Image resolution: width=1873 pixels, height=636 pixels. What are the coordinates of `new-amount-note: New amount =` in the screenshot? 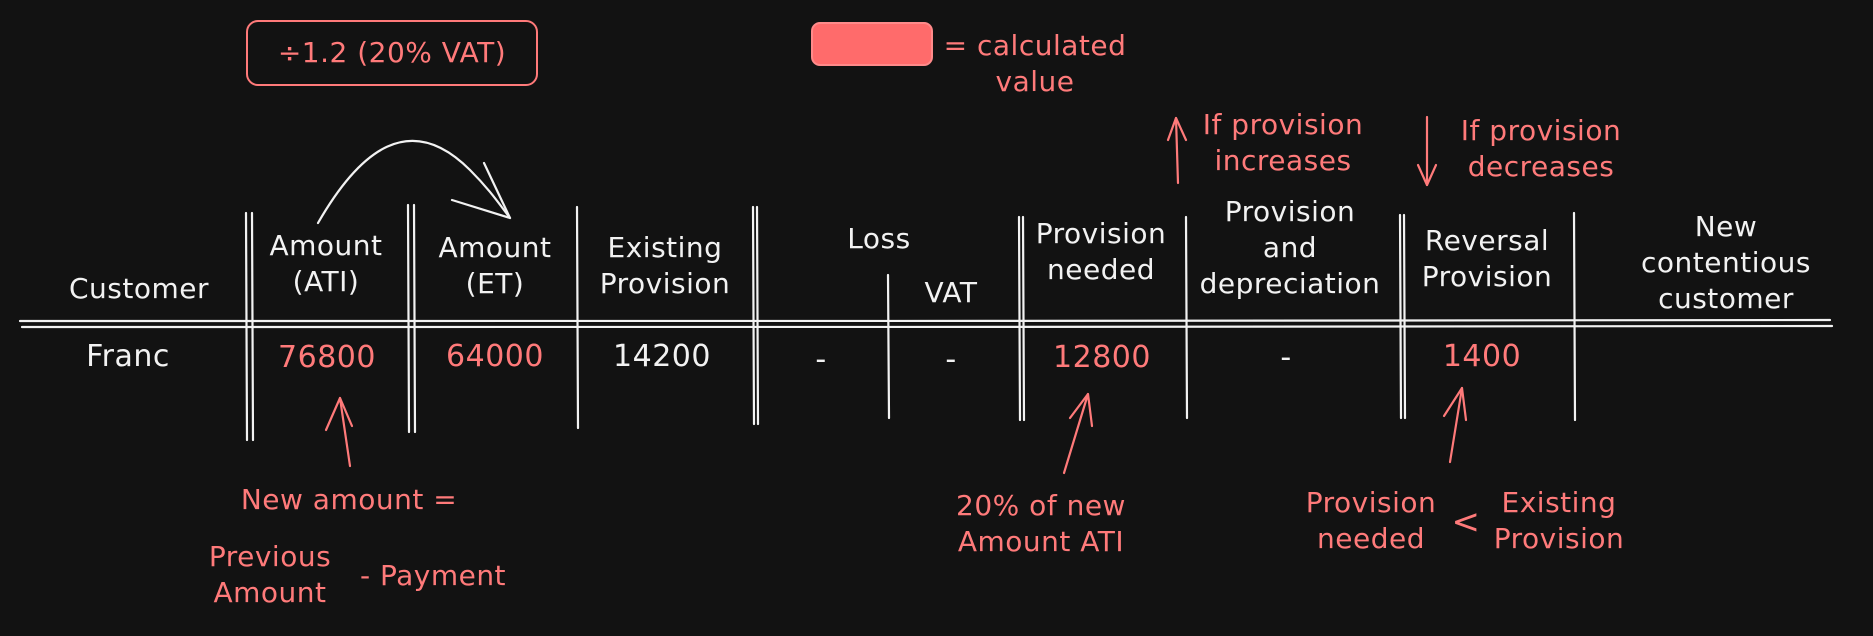 It's located at (349, 499).